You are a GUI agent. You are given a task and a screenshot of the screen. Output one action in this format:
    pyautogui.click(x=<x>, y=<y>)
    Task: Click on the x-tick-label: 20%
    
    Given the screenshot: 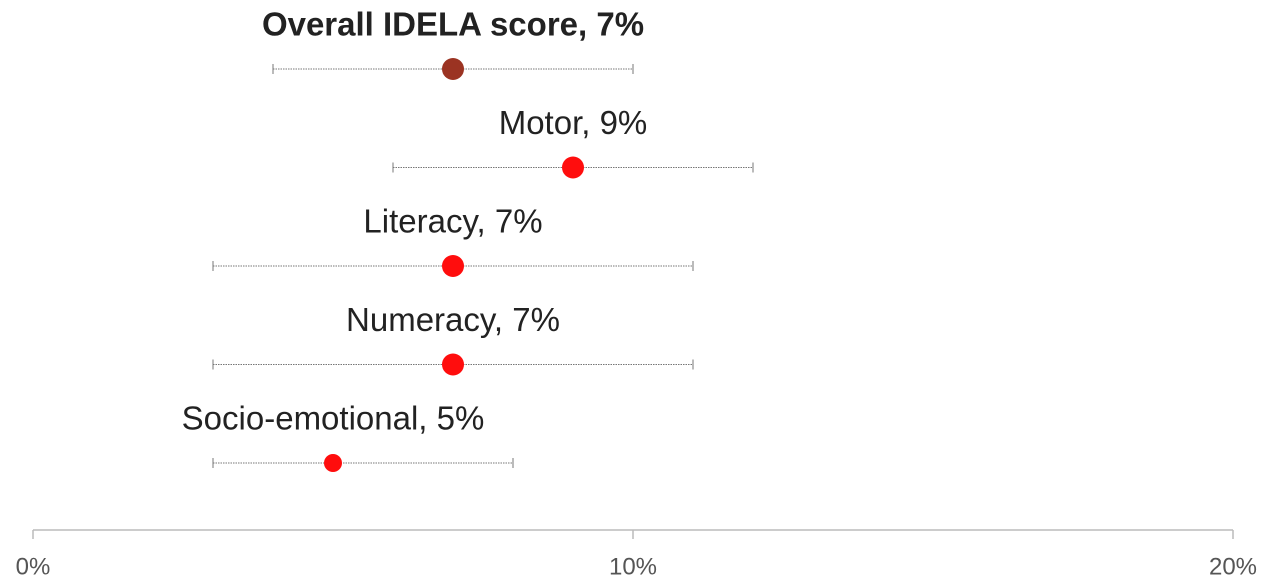 What is the action you would take?
    pyautogui.click(x=1233, y=566)
    